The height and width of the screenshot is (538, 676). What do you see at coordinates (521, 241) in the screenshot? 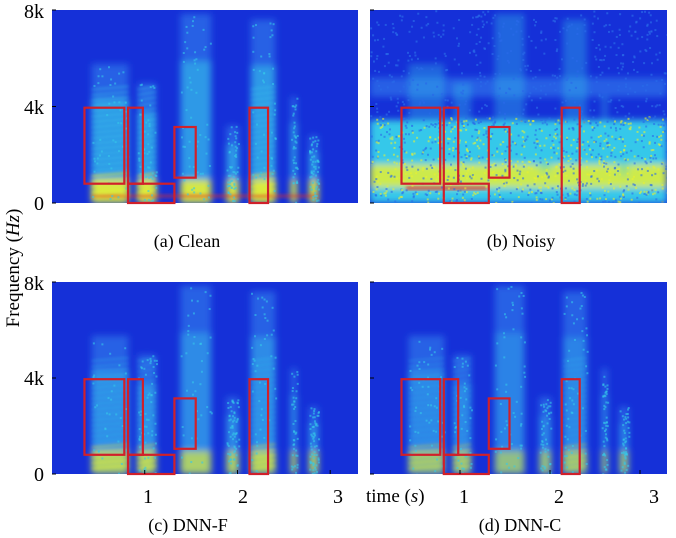
I see `caption-noisy: (b) Noisy` at bounding box center [521, 241].